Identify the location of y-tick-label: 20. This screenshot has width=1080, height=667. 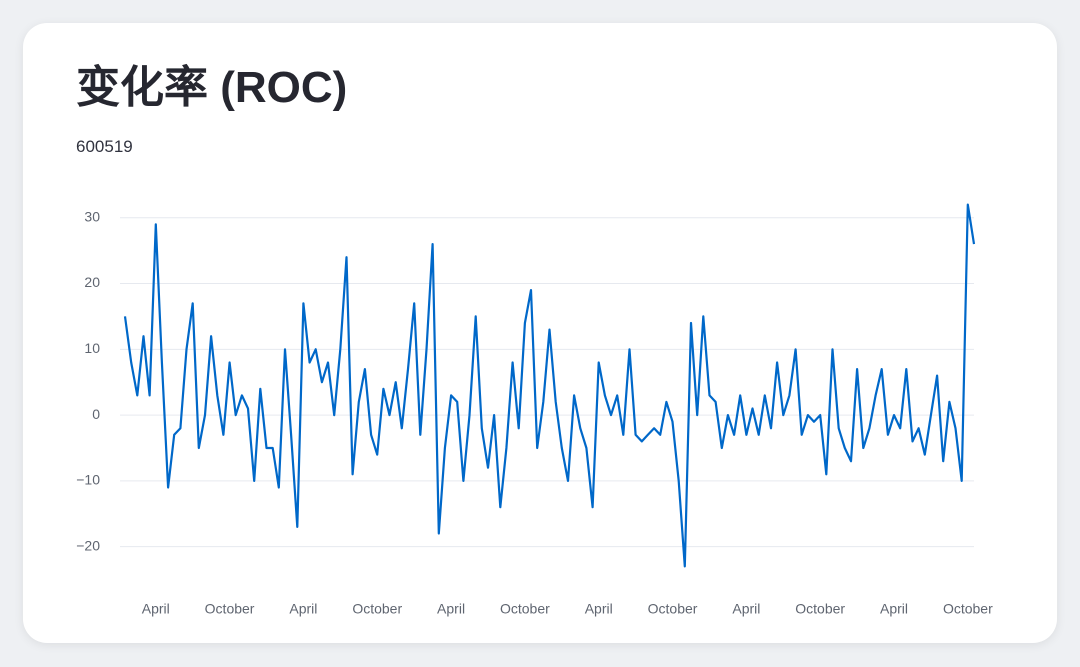
(92, 282).